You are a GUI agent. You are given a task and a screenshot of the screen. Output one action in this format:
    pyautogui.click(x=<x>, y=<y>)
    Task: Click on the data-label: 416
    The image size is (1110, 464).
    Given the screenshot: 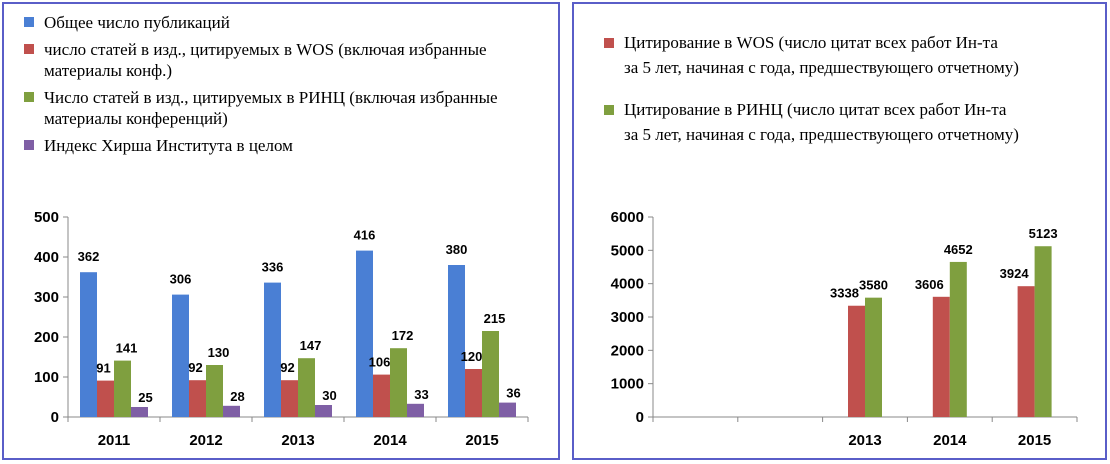 What is the action you would take?
    pyautogui.click(x=365, y=235)
    